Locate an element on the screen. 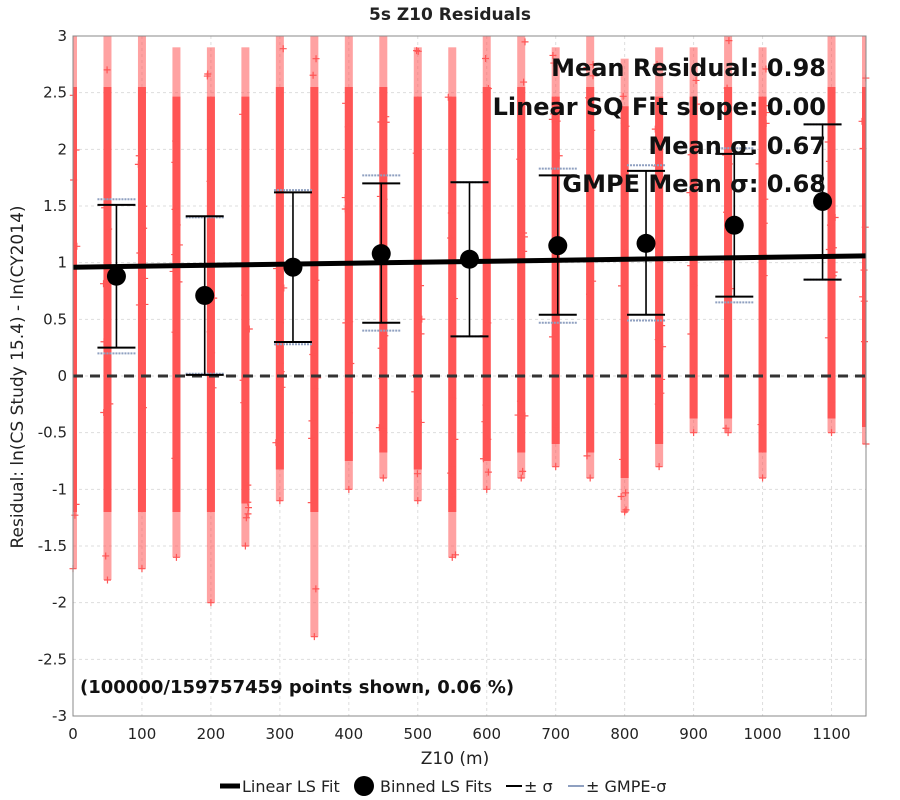  x-tick-label: 500 is located at coordinates (417, 734).